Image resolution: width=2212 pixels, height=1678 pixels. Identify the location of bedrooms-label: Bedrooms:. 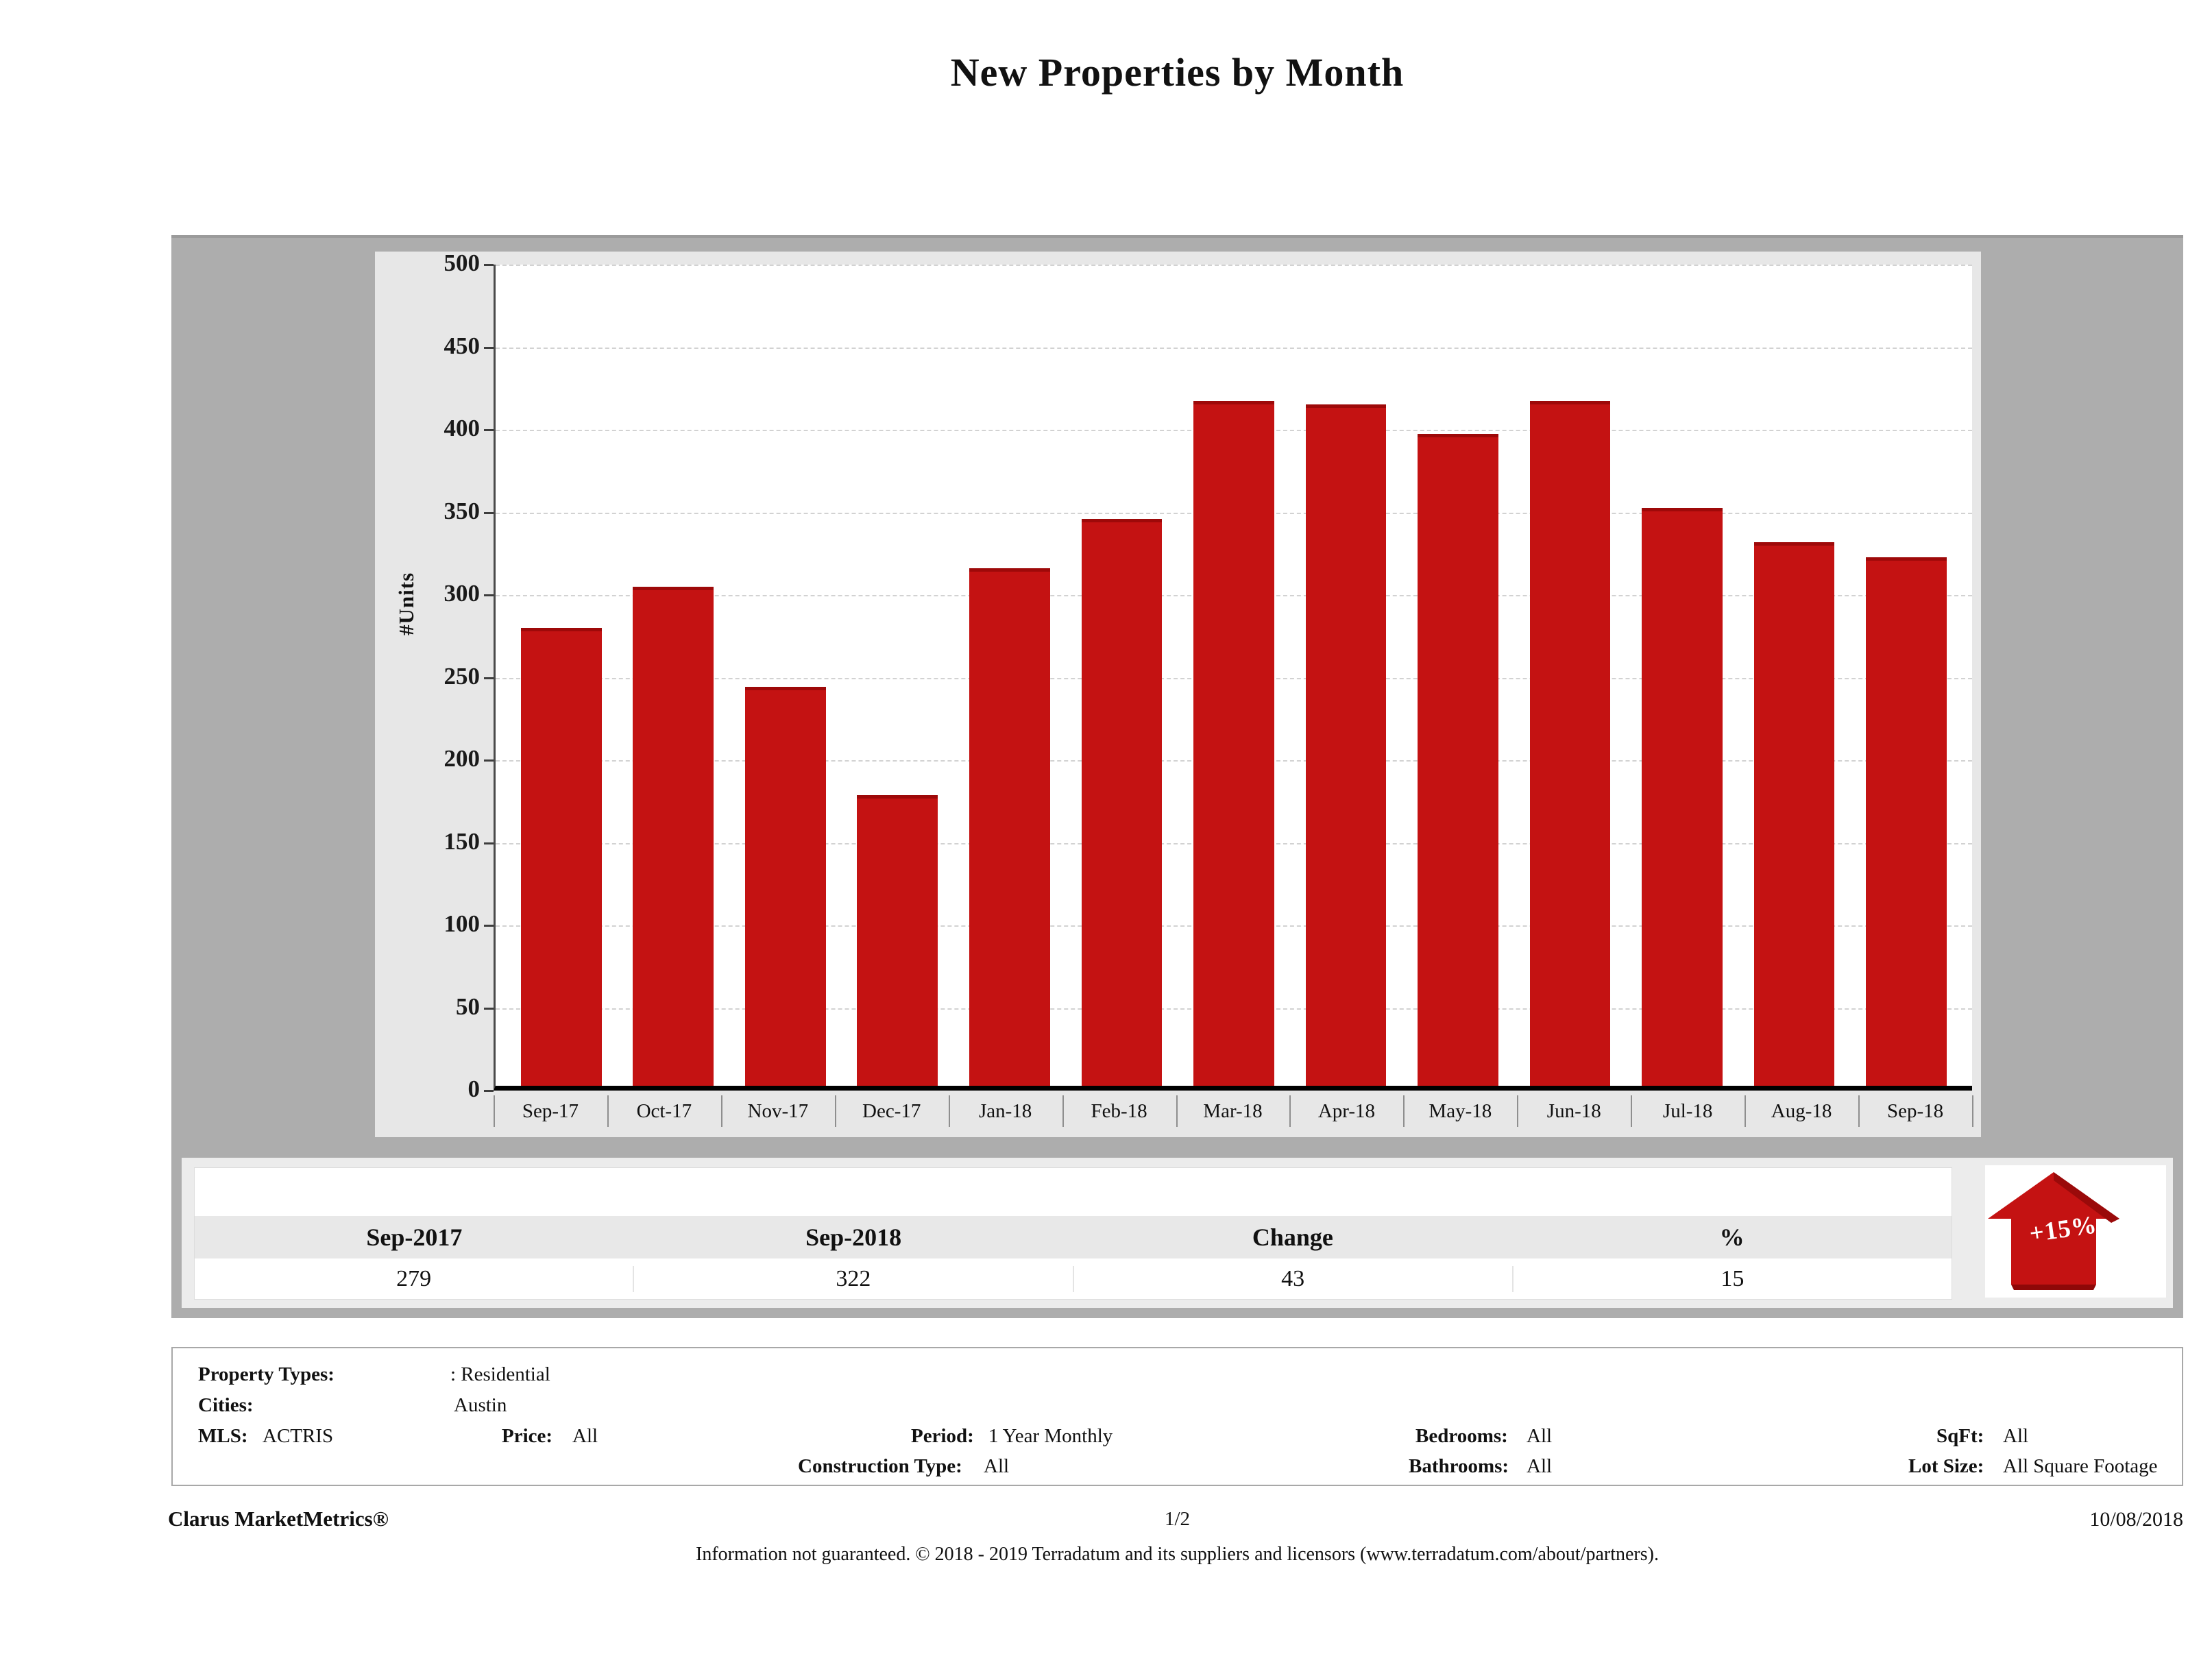
(1461, 1436).